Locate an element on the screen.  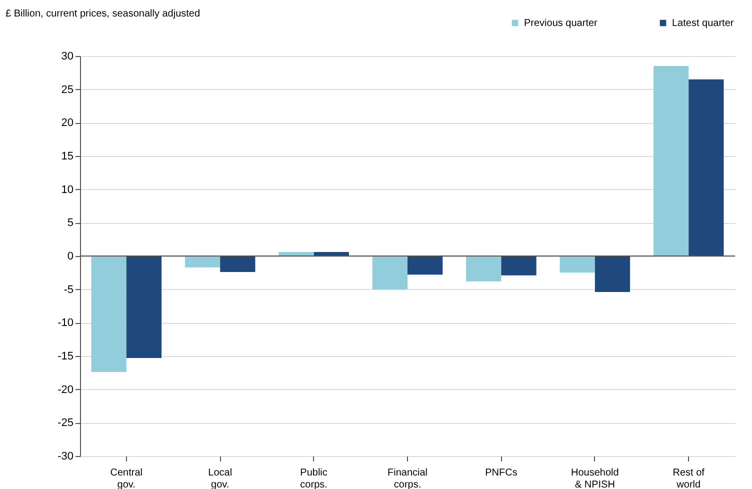
x-tick-label: PNFCs is located at coordinates (501, 473).